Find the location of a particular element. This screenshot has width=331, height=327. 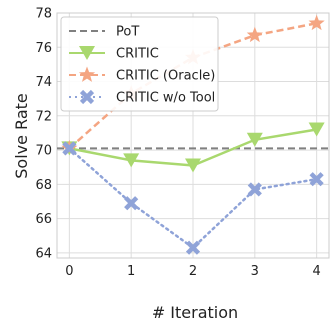

y-tick-label: 64 is located at coordinates (43, 253).